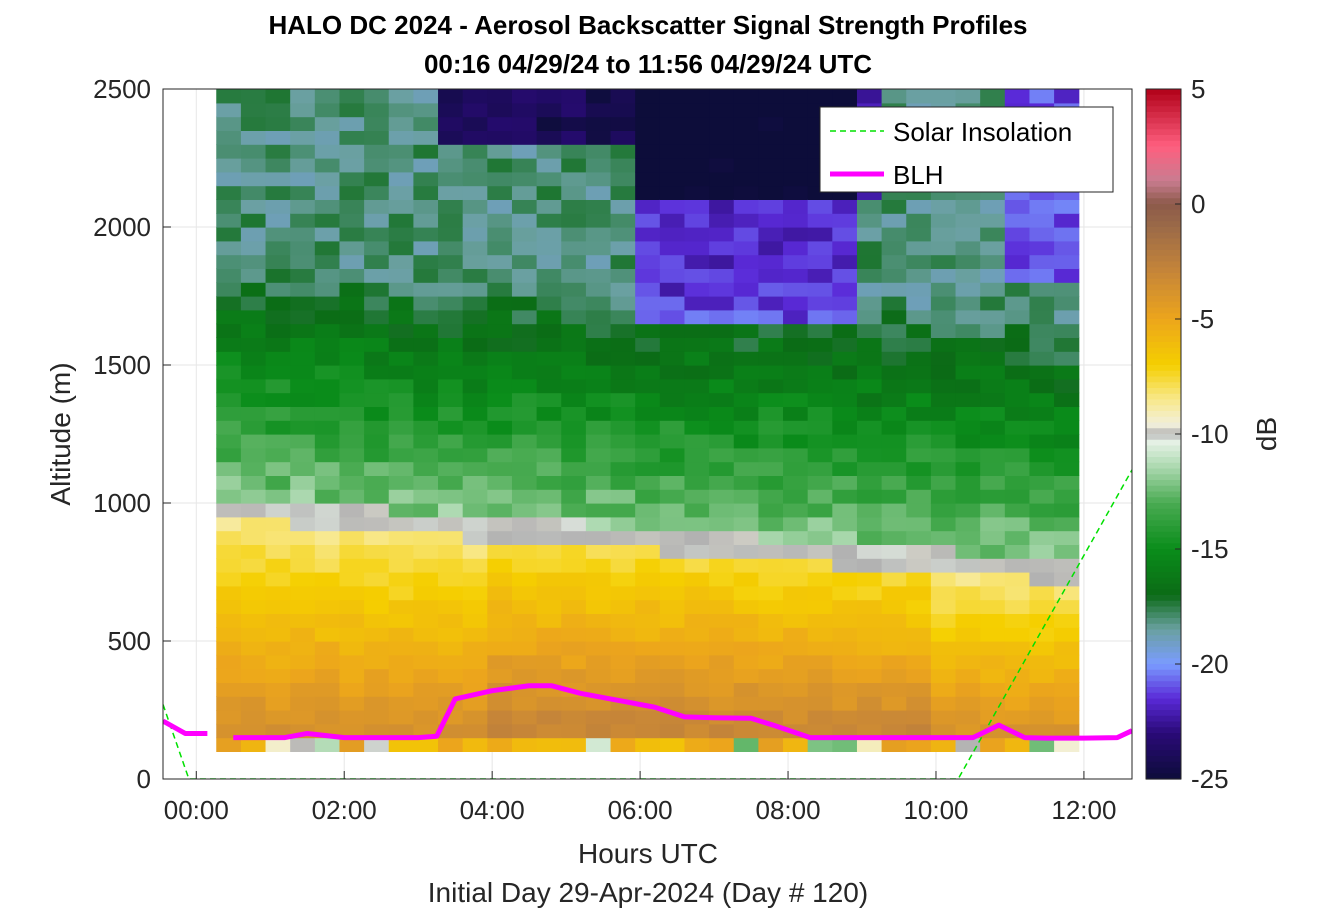 The width and height of the screenshot is (1343, 911). Describe the element at coordinates (1198, 89) in the screenshot. I see `colorbar-tick-label: 5` at that location.